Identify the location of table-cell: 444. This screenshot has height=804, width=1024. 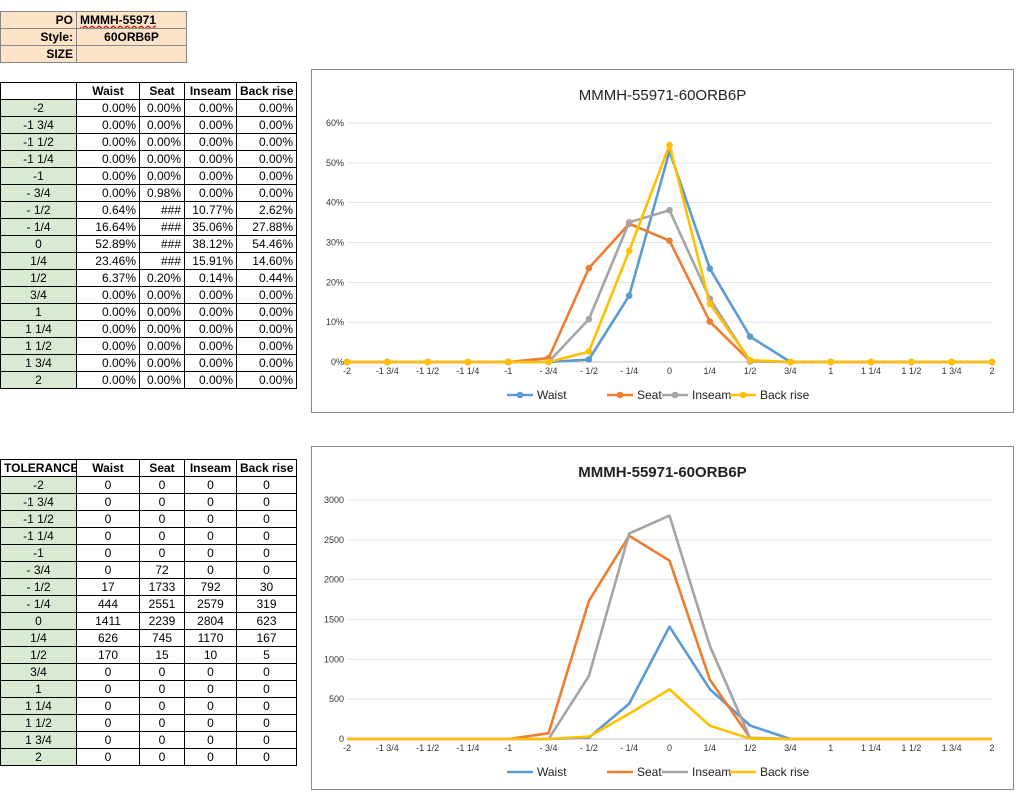
(108, 604).